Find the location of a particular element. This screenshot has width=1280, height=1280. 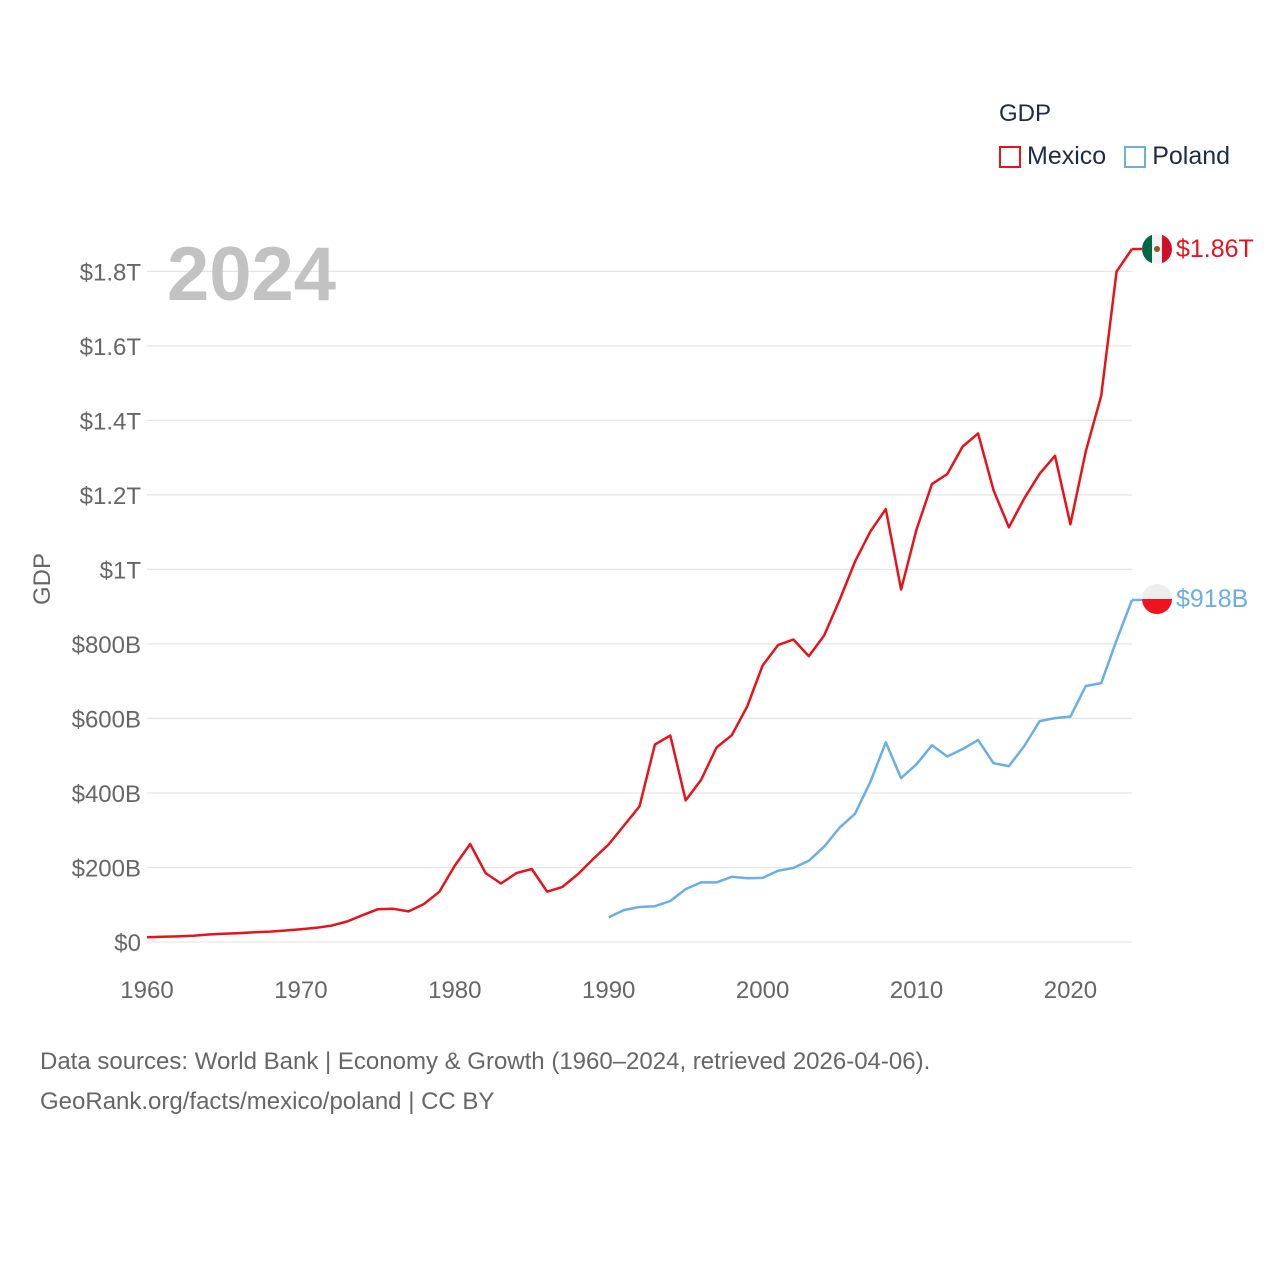

y-tick-label-9: $1.8T is located at coordinates (111, 272).